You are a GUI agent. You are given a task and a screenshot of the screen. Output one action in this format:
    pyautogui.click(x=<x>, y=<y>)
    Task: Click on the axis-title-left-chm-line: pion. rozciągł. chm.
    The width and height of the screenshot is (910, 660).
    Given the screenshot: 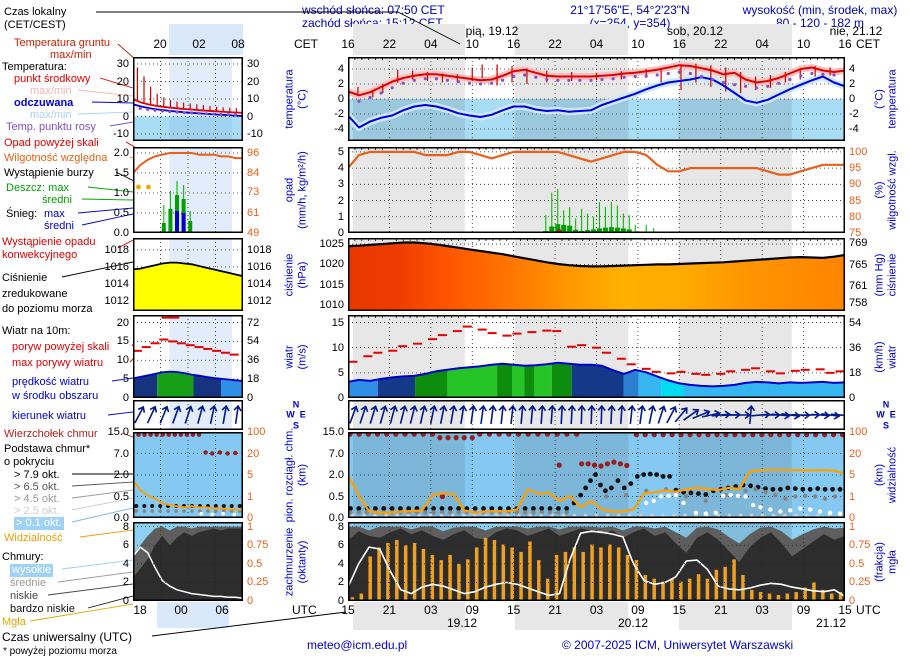 What is the action you would take?
    pyautogui.click(x=289, y=475)
    